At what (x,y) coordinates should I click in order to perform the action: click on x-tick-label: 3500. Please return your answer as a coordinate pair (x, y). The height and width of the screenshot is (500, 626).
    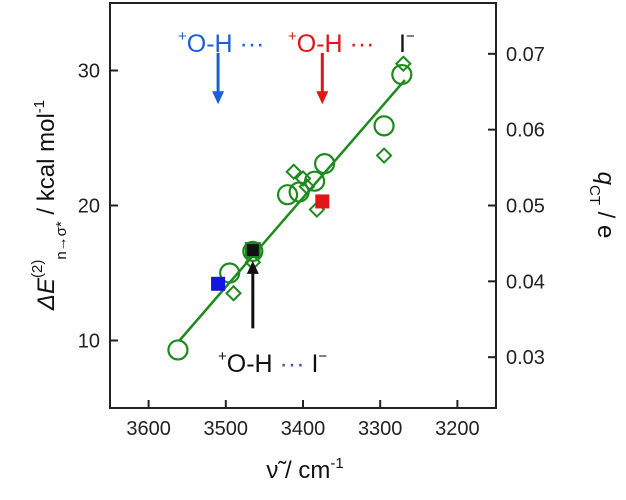
    Looking at the image, I should click on (226, 429).